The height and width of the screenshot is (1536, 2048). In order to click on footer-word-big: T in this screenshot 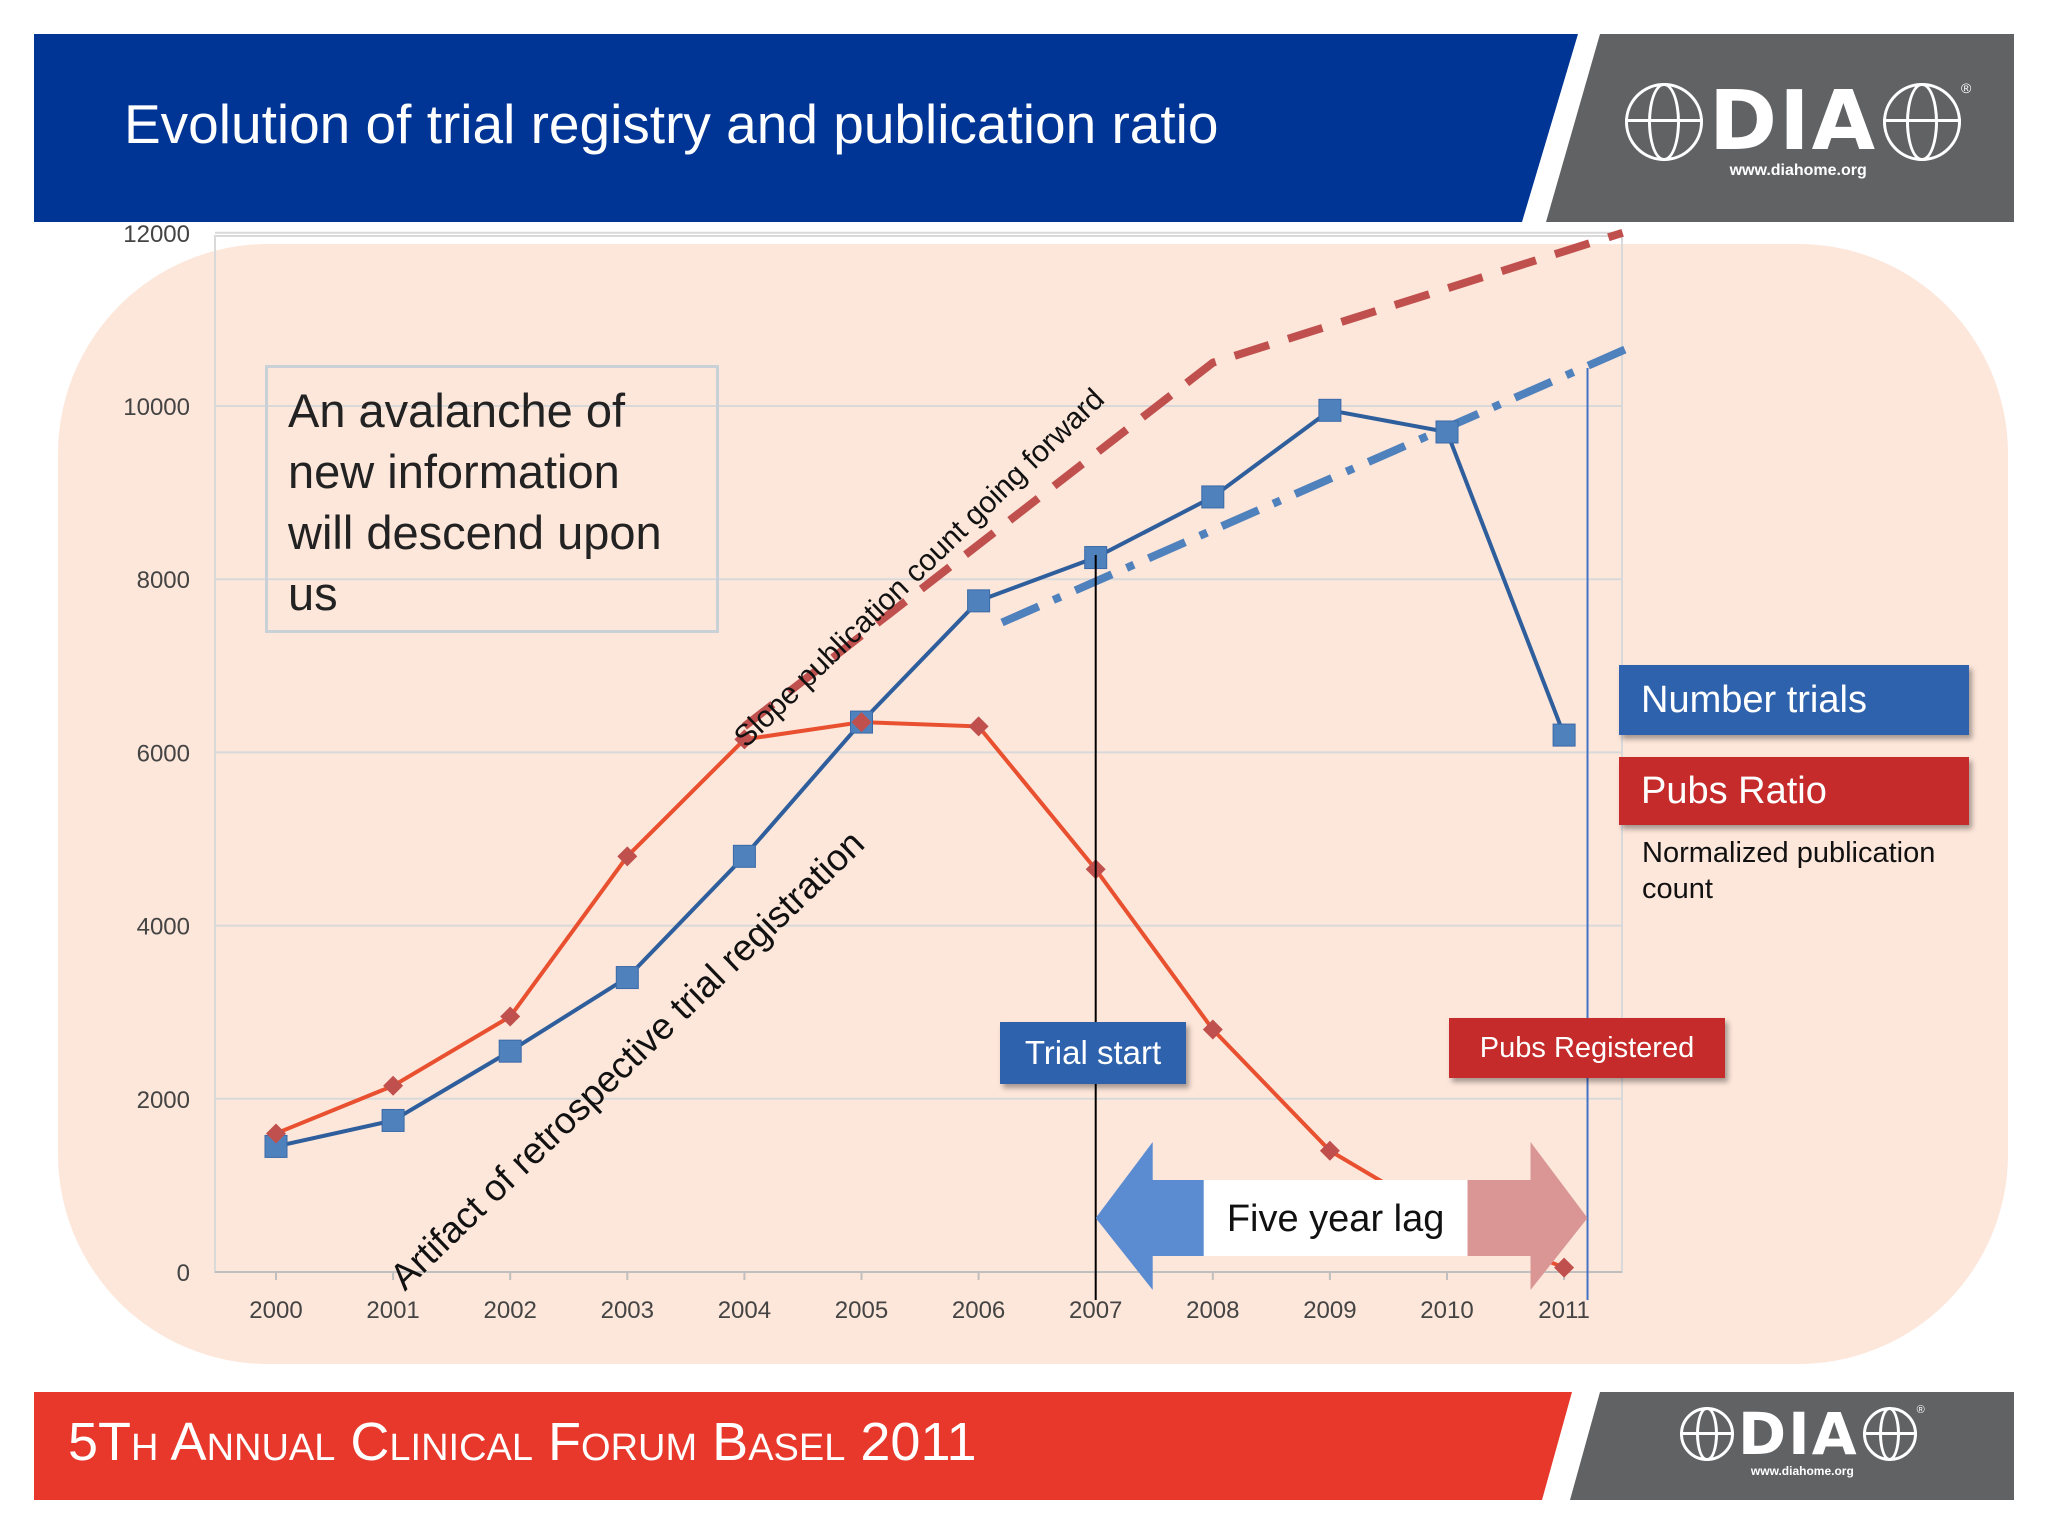, I will do `click(115, 1442)`.